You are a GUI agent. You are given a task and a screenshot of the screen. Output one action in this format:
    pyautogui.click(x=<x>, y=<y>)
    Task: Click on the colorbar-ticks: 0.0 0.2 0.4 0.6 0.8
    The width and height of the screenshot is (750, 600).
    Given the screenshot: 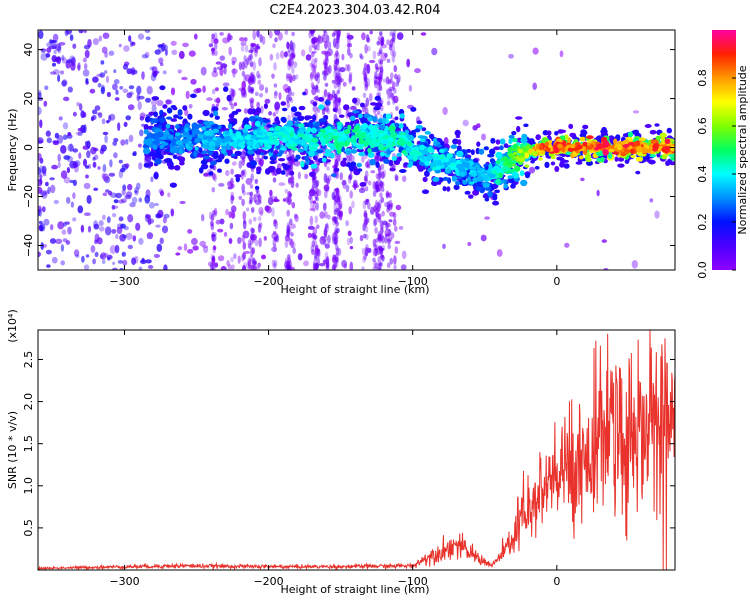 What is the action you would take?
    pyautogui.click(x=716, y=174)
    